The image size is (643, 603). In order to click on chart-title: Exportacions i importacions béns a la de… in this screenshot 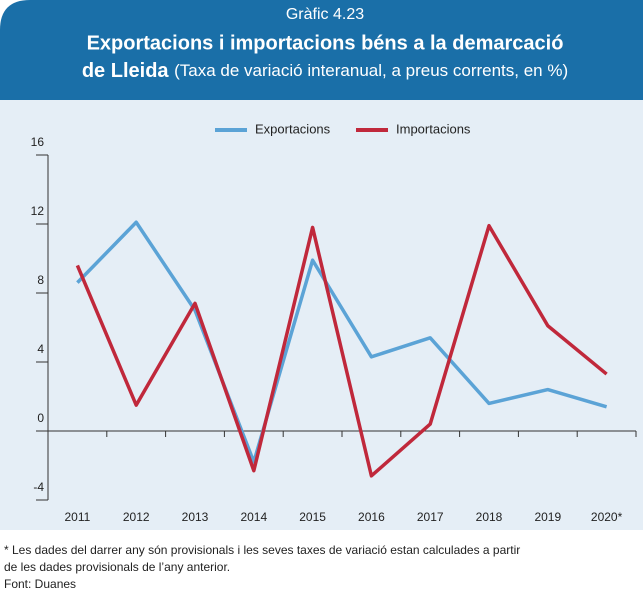, I will do `click(325, 43)`.